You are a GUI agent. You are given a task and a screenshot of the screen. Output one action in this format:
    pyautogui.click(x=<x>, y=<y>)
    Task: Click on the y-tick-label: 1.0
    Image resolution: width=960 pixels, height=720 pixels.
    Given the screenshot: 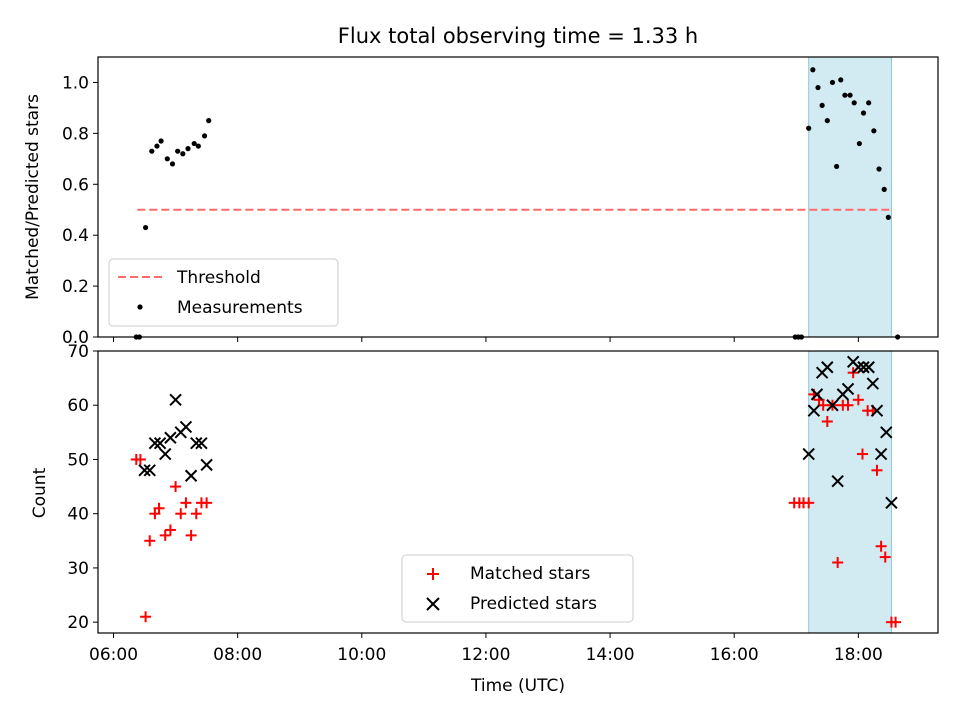 What is the action you would take?
    pyautogui.click(x=75, y=83)
    